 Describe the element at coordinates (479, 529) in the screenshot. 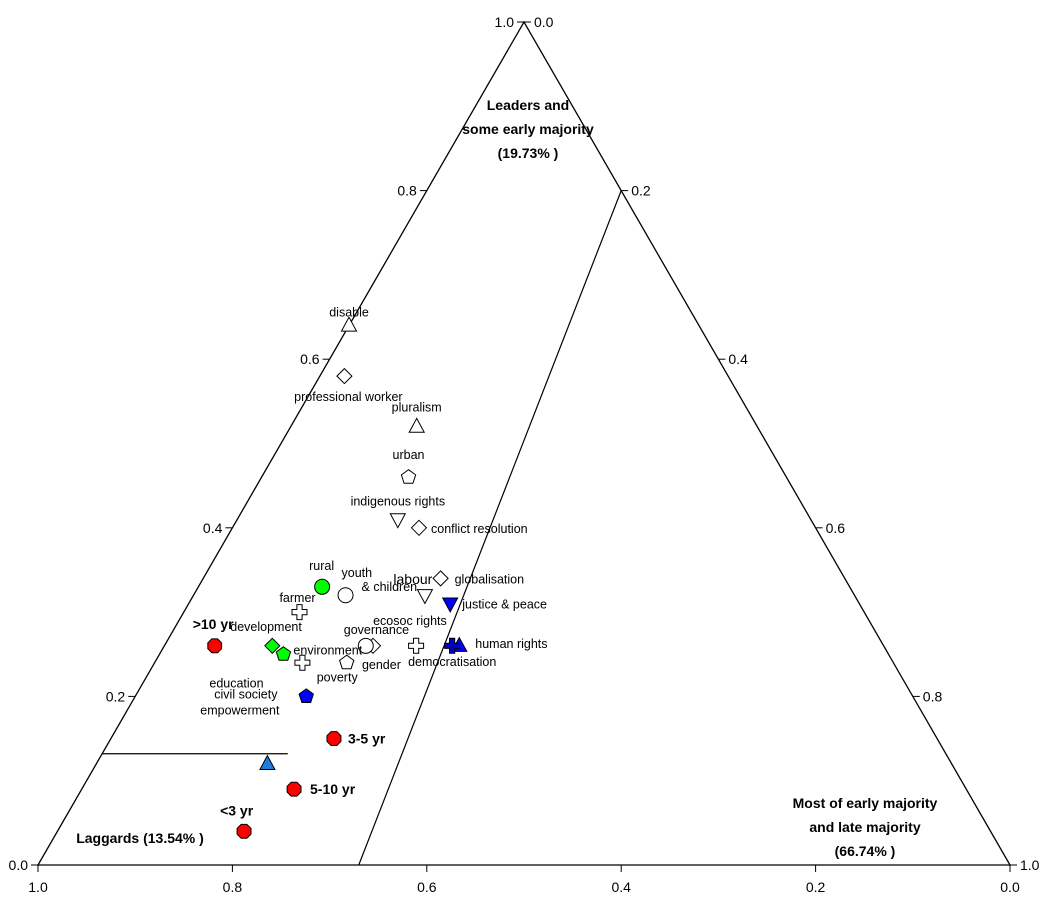

I see `point-label: conflict resolution` at that location.